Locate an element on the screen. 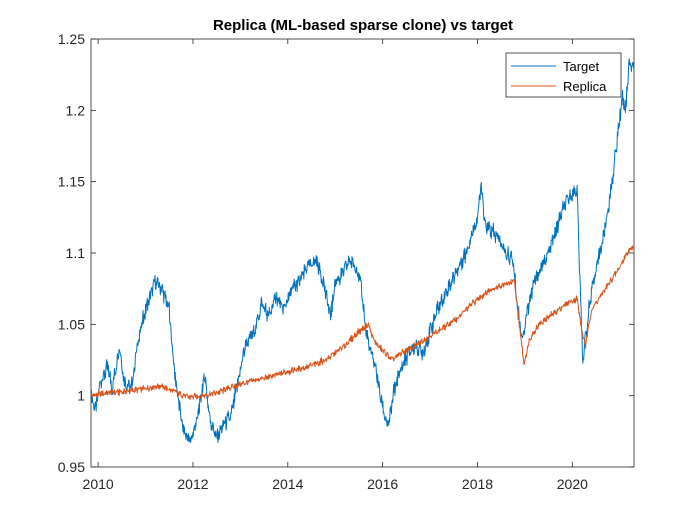  legend-label-target: Target is located at coordinates (581, 66).